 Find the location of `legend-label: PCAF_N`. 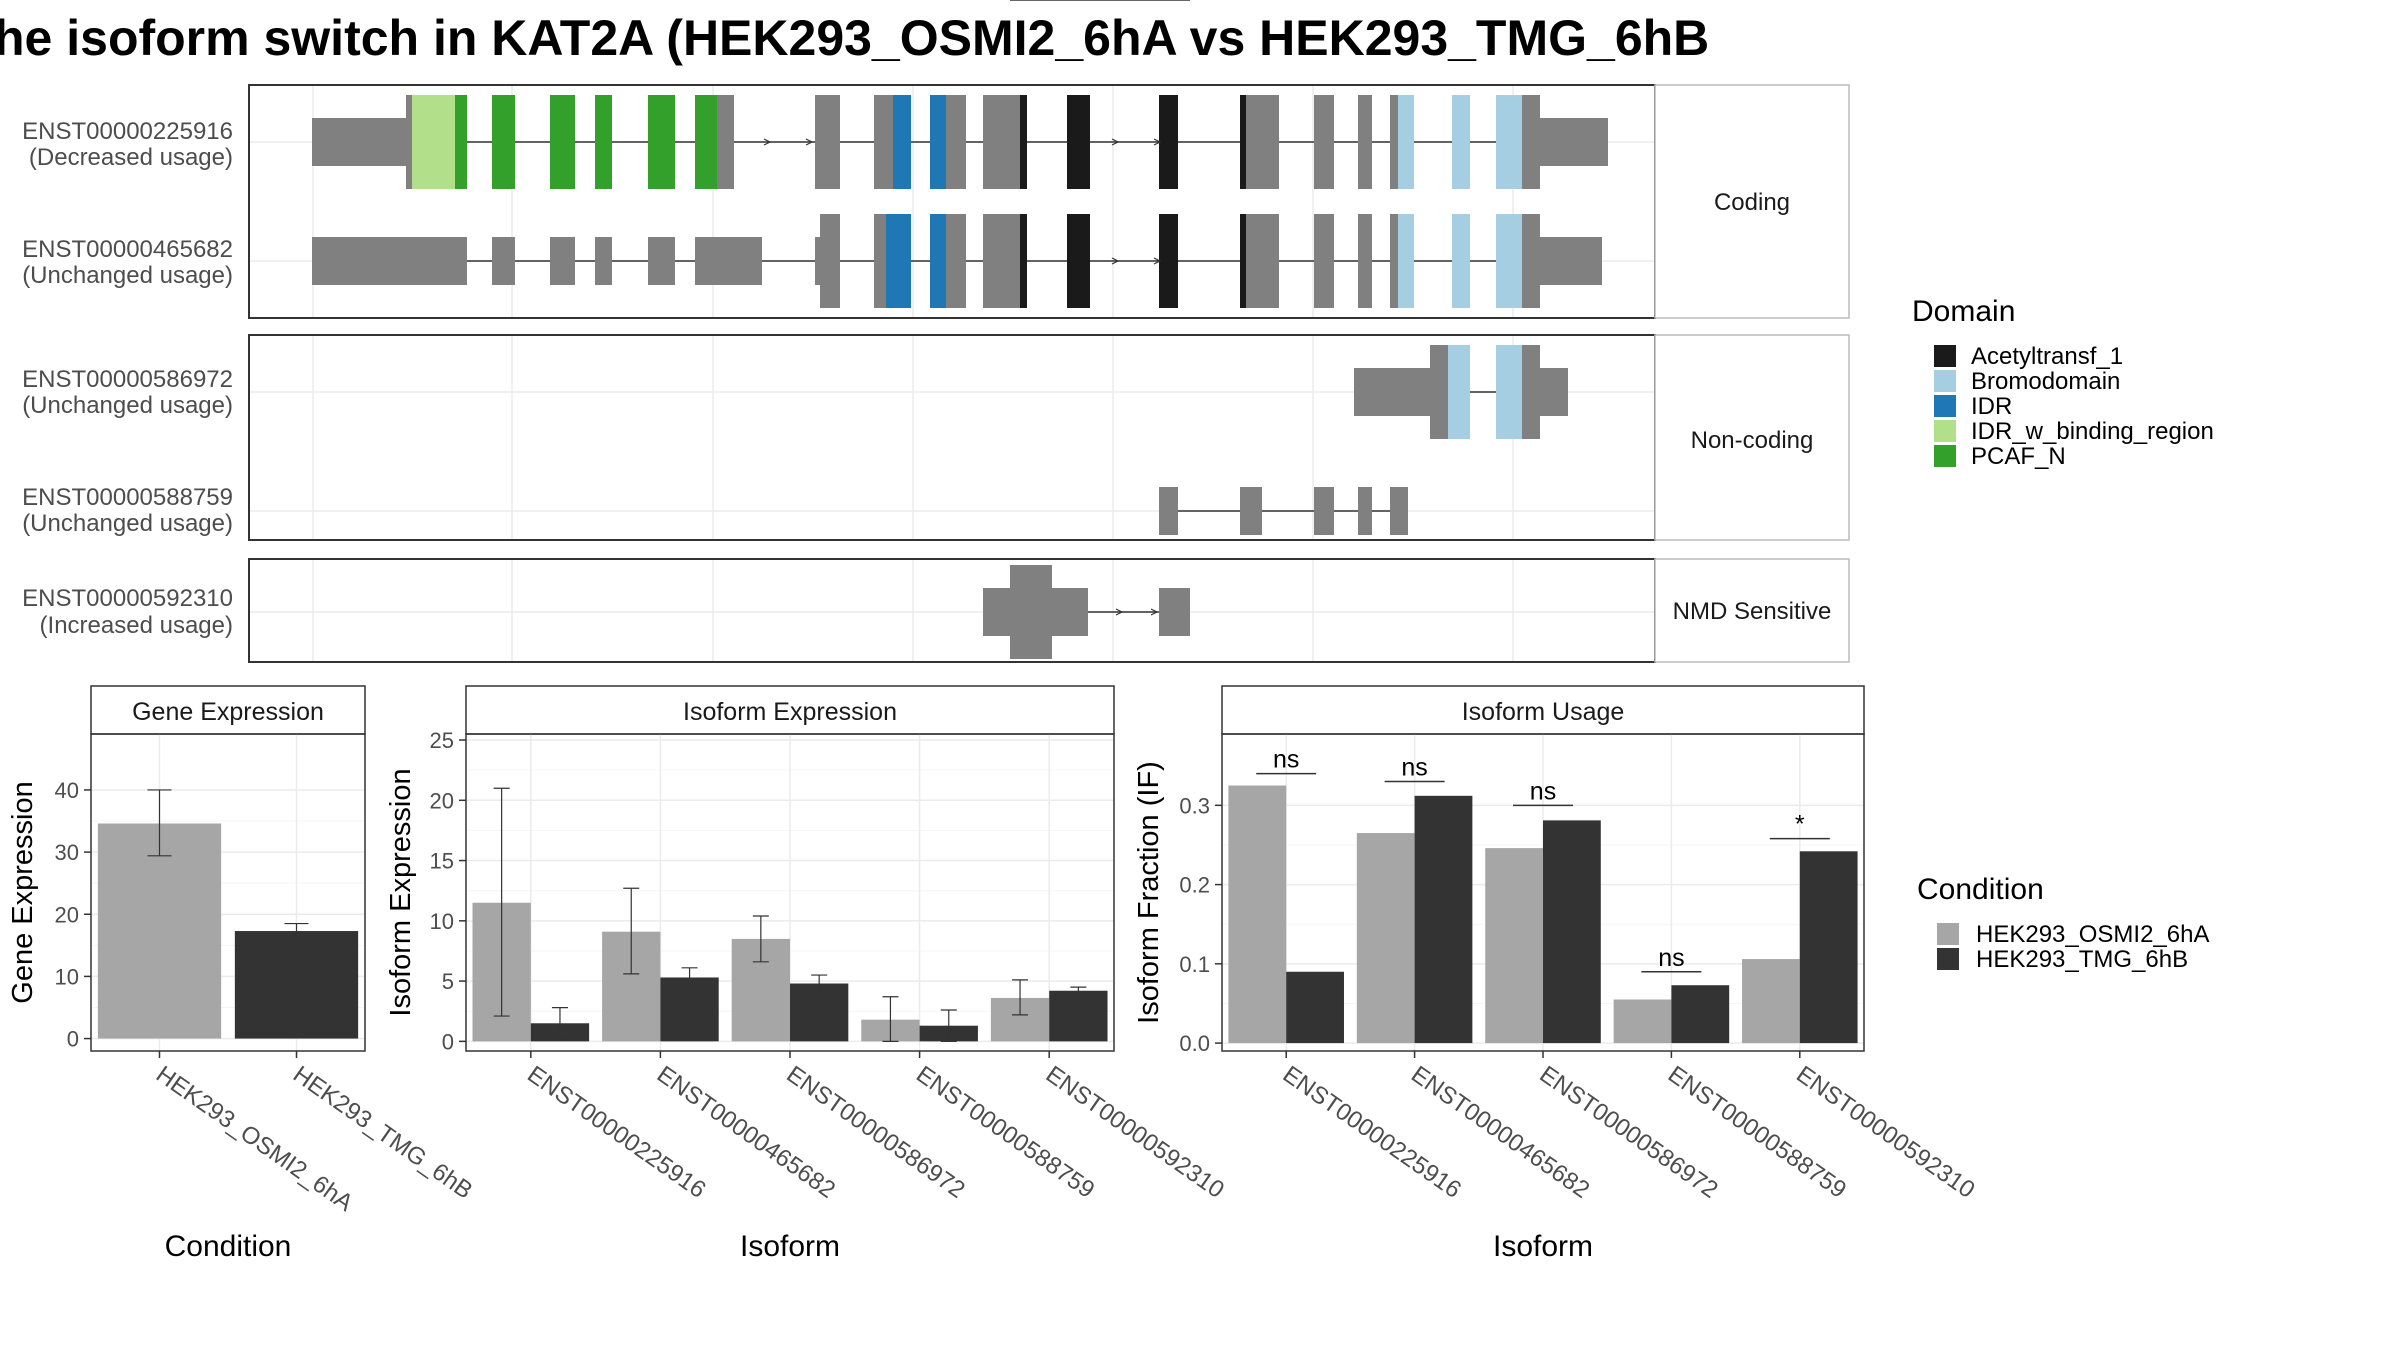

legend-label: PCAF_N is located at coordinates (2018, 456).